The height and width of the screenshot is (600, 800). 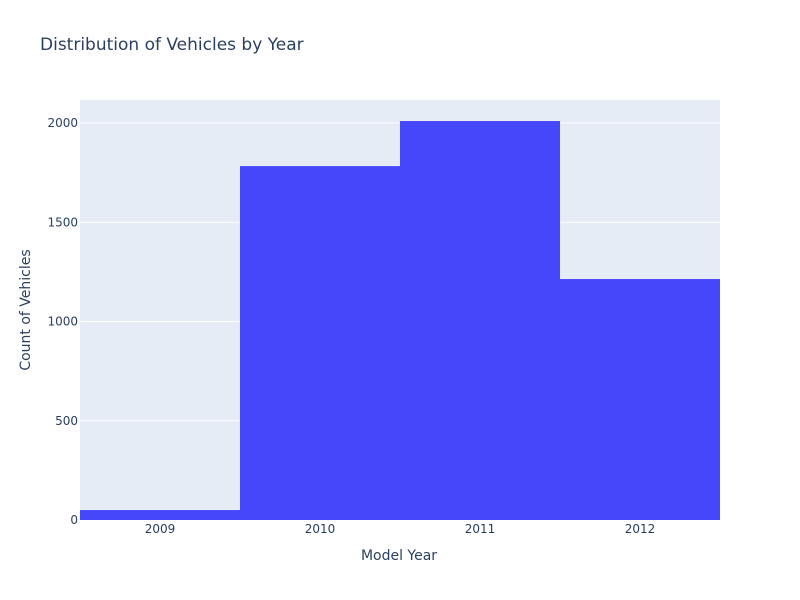 What do you see at coordinates (160, 515) in the screenshot?
I see `bar-2009` at bounding box center [160, 515].